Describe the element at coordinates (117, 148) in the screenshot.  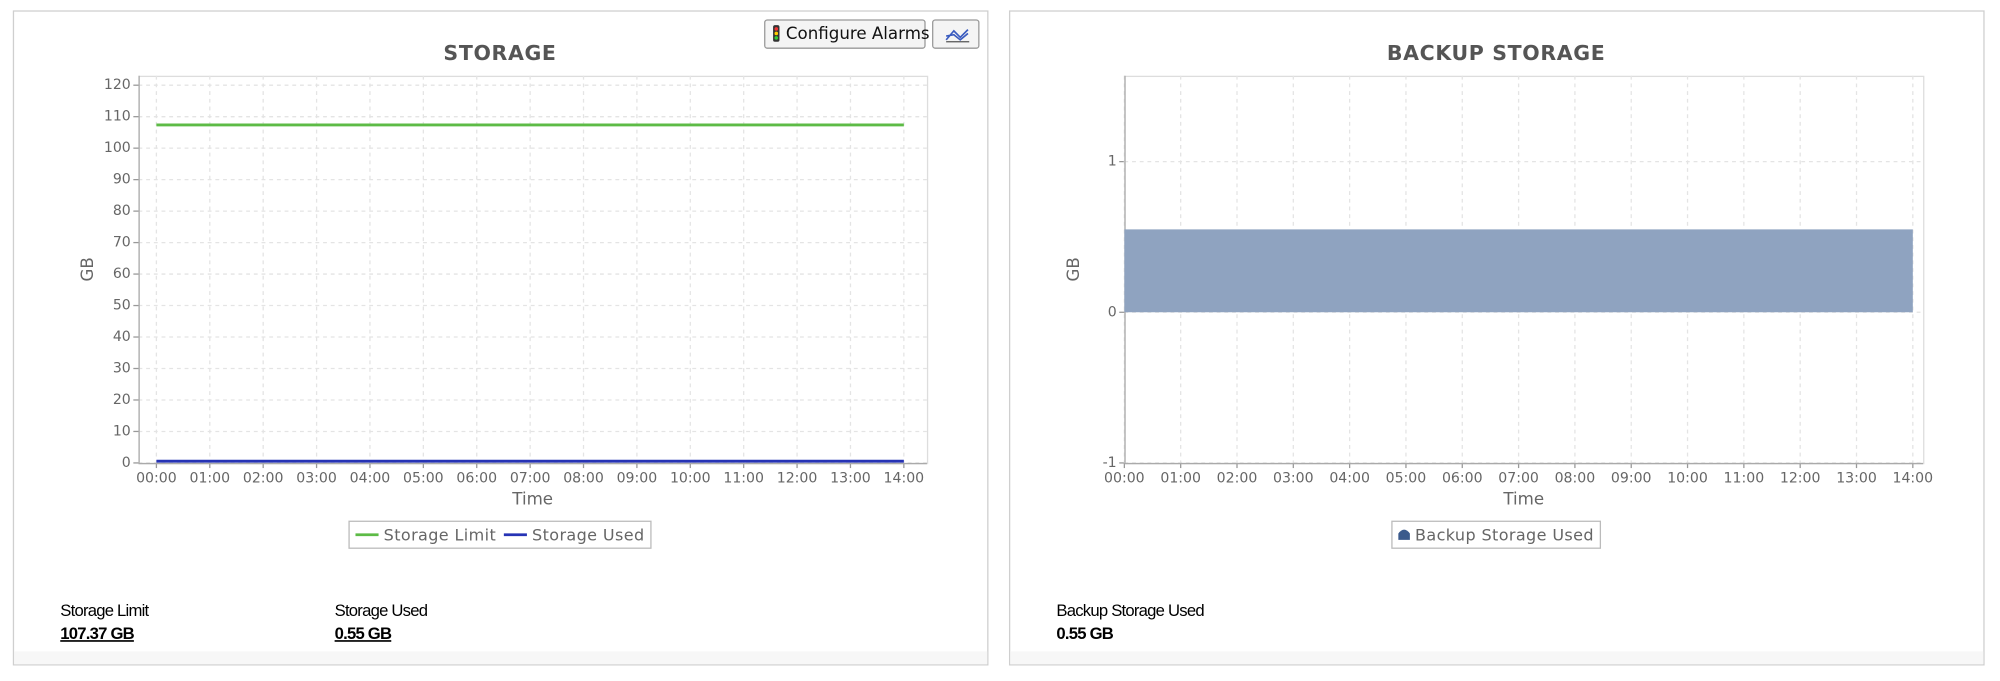
I see `y-tick-label: 100` at that location.